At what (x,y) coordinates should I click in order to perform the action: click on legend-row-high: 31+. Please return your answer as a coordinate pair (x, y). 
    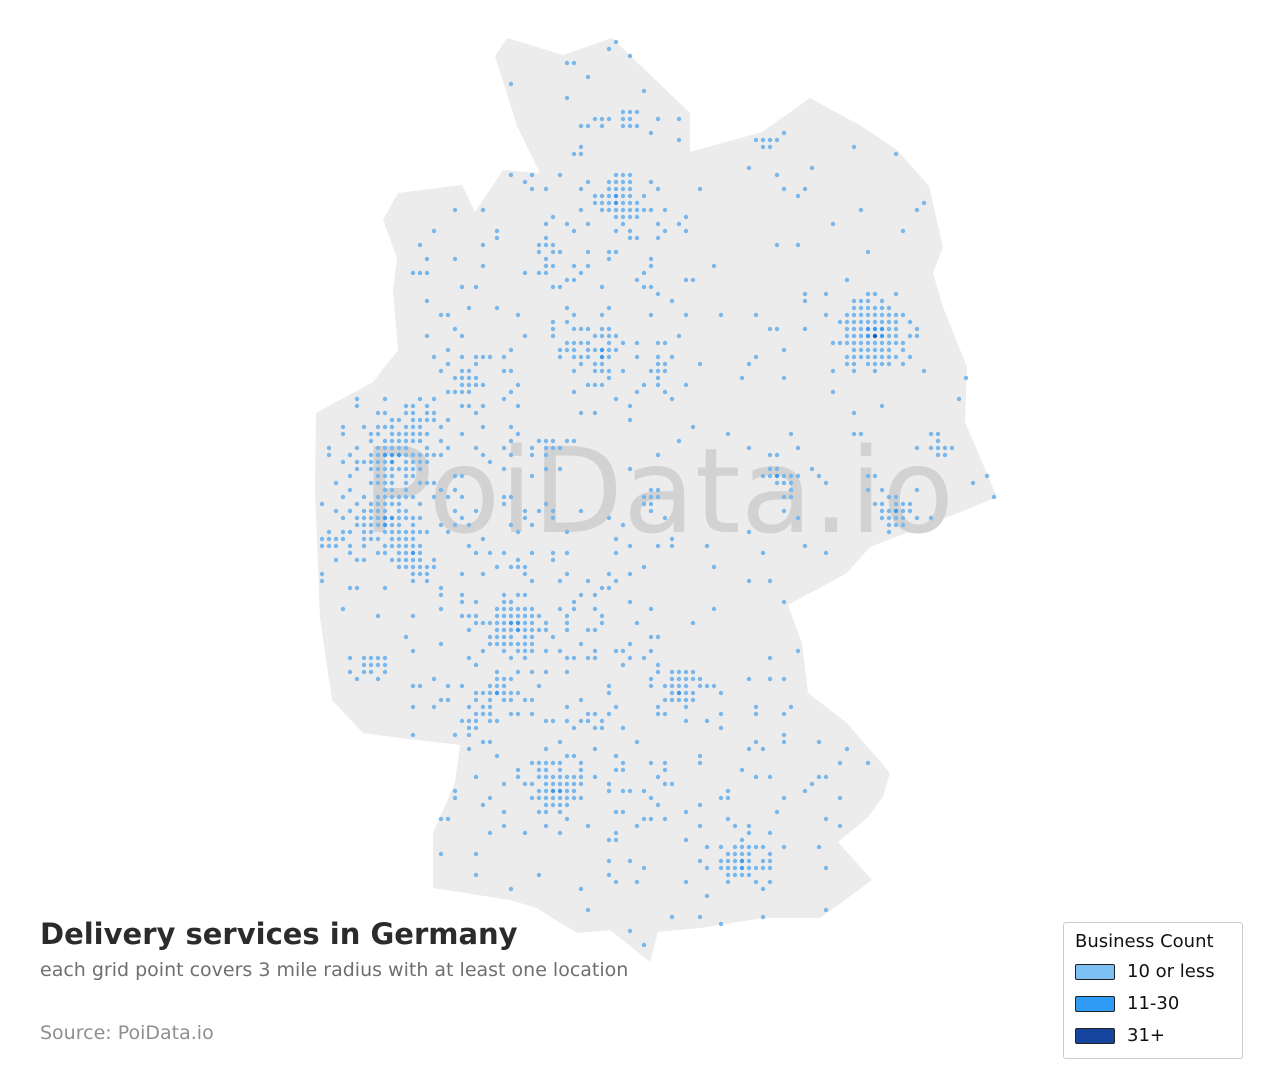
    Looking at the image, I should click on (1153, 1035).